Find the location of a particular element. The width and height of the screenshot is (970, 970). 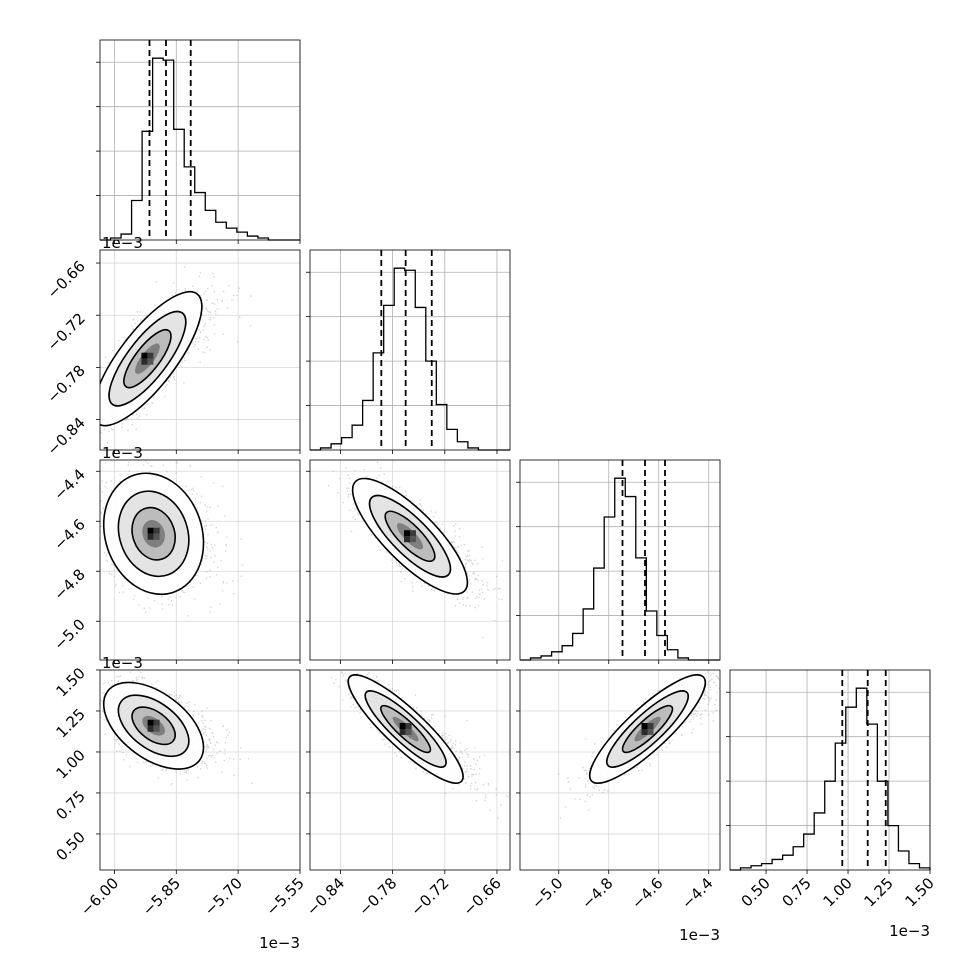

x-tick-label: −6.00 is located at coordinates (99, 896).